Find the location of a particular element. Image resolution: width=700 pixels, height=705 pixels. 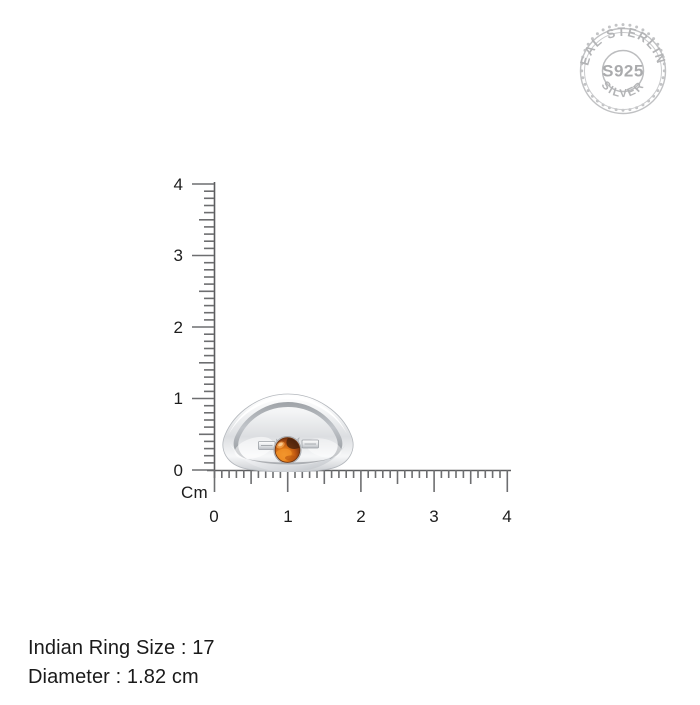

gemstone-specular-highlight is located at coordinates (280, 444).